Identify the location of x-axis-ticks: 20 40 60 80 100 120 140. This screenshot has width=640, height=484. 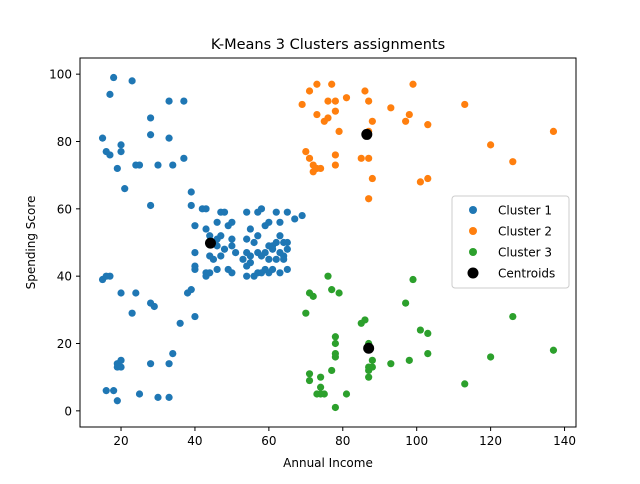
(344, 437).